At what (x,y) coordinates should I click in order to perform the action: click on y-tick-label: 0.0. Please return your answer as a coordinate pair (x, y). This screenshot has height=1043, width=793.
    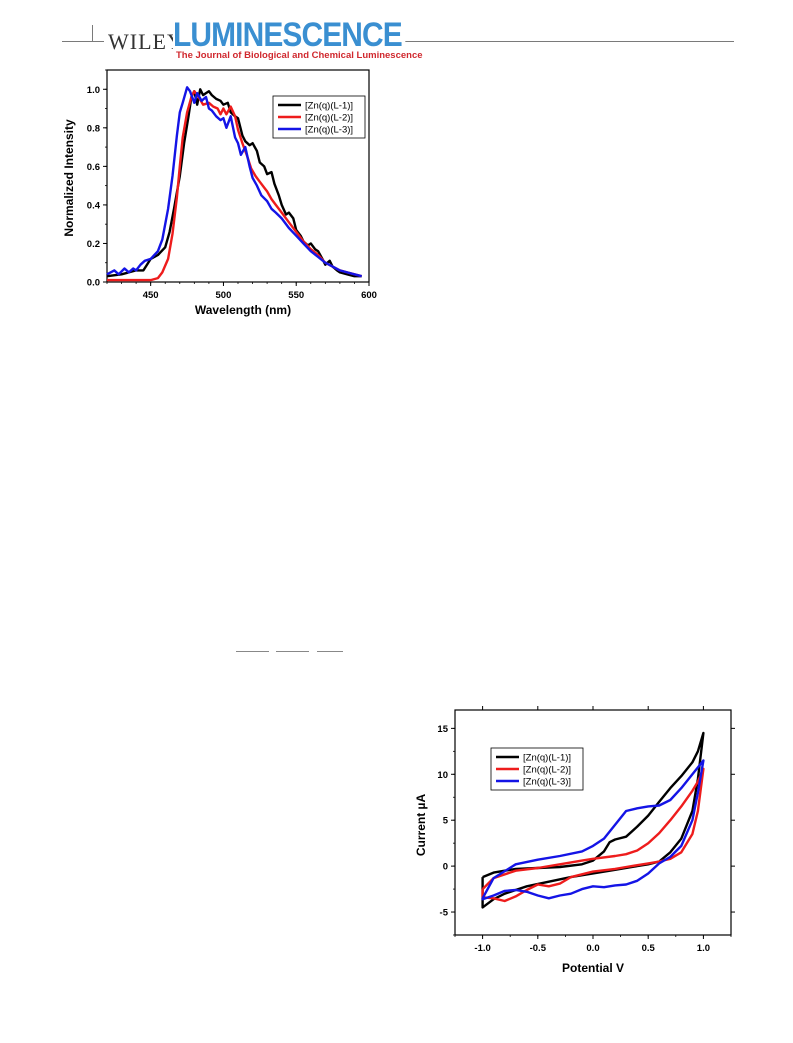
    Looking at the image, I should click on (93, 283).